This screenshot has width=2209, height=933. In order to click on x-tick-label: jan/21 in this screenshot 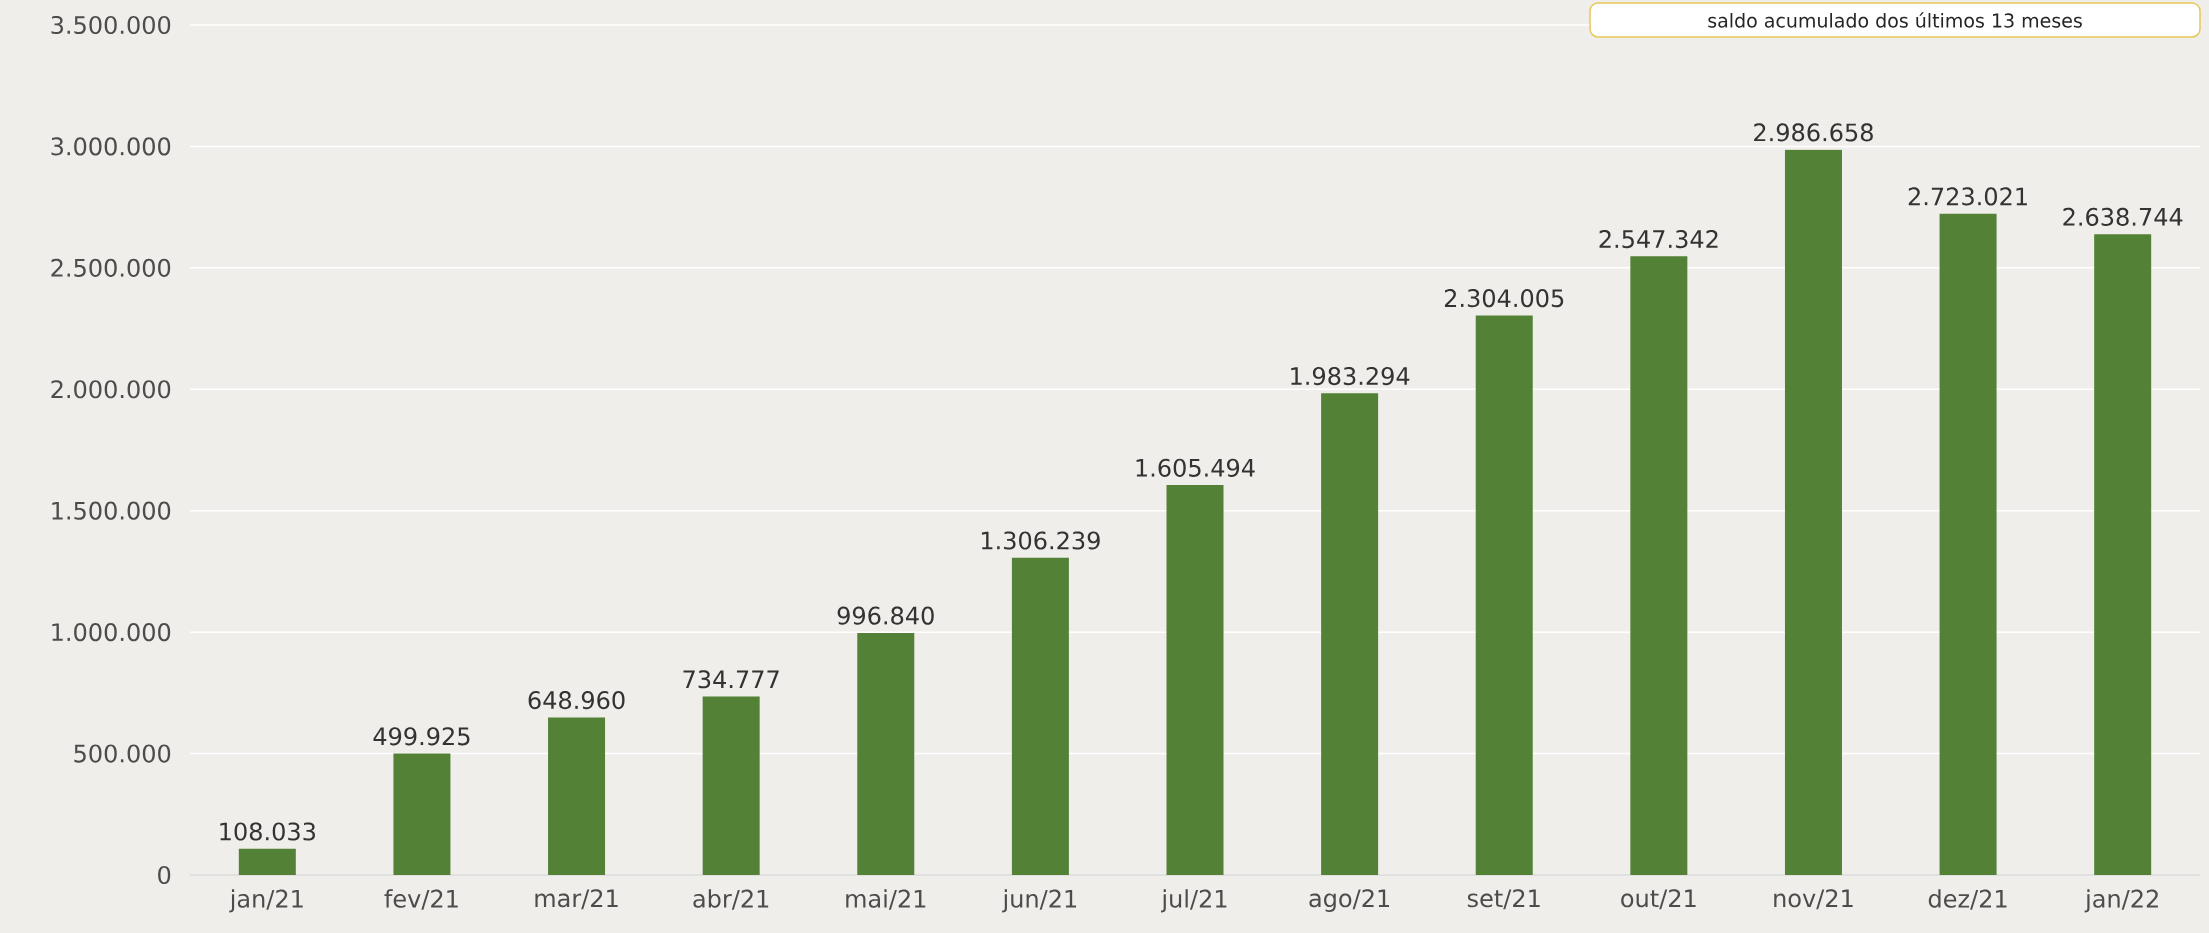, I will do `click(266, 901)`.